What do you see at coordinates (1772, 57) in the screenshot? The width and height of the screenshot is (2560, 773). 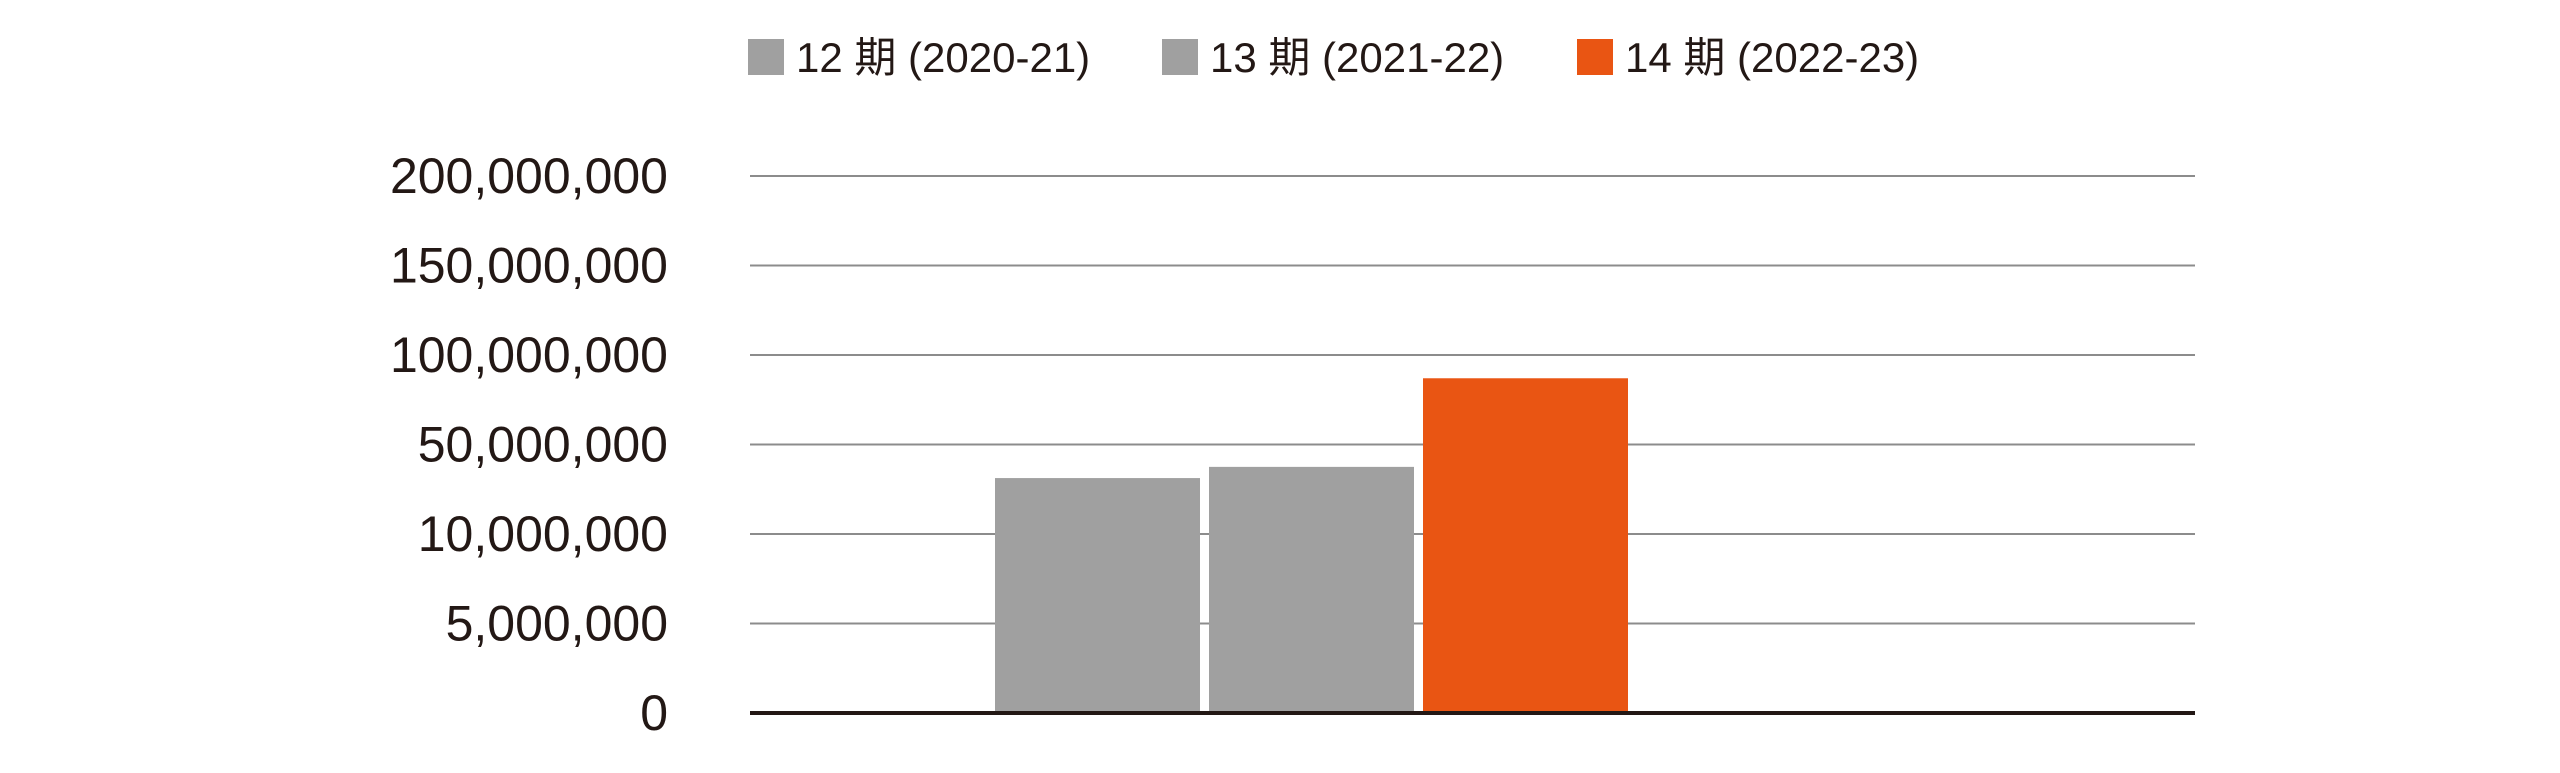 I see `legend-label: 14 期 (2022-23)` at bounding box center [1772, 57].